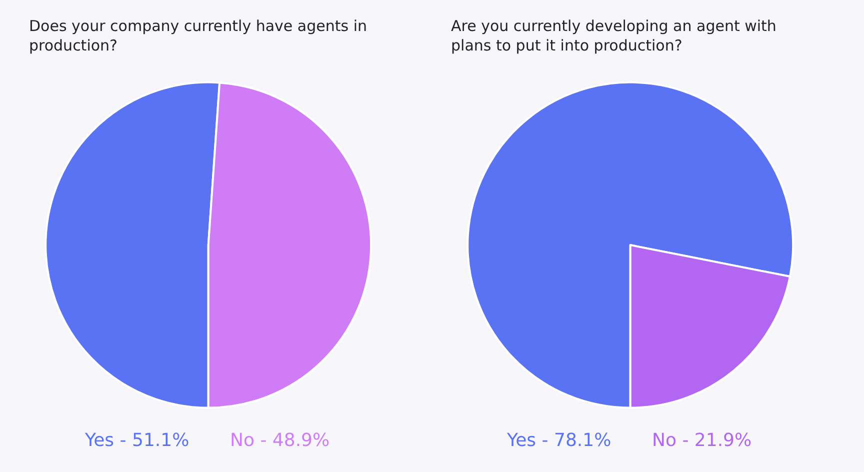 The image size is (864, 472). I want to click on chart-title: Are you currently developing an agent with plans to put it into production?, so click(613, 35).